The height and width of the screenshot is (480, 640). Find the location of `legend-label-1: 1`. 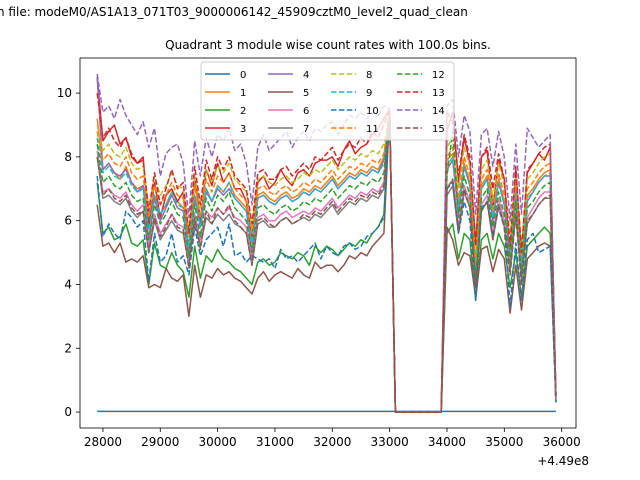

legend-label-1: 1 is located at coordinates (243, 93).